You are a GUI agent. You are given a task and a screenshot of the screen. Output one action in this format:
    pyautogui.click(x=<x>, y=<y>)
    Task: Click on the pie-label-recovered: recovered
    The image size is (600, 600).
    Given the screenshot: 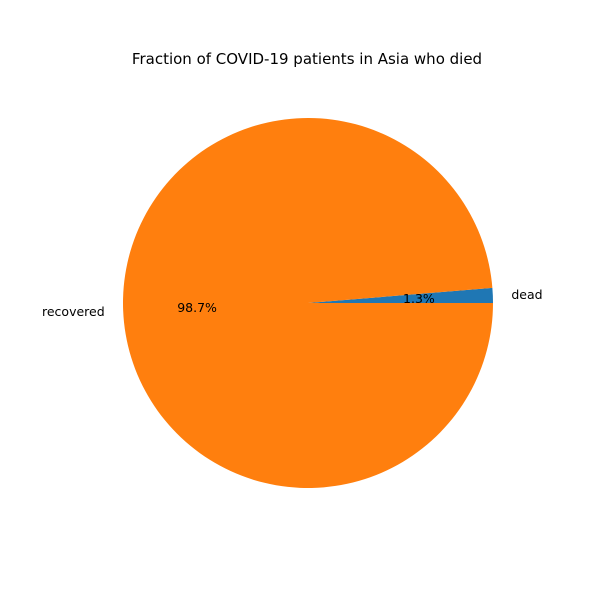 What is the action you would take?
    pyautogui.click(x=73, y=311)
    